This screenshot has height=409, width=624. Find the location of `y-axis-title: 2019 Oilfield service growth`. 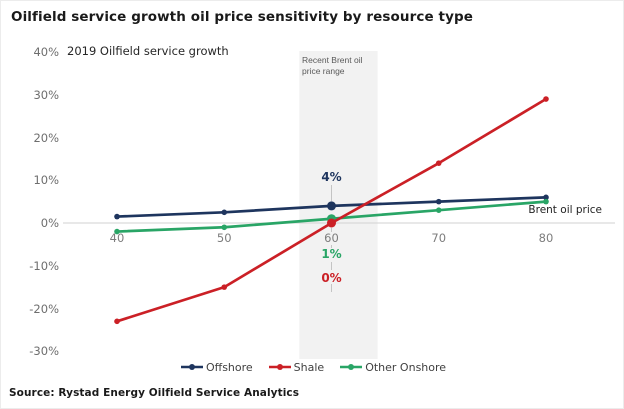

y-axis-title: 2019 Oilfield service growth is located at coordinates (148, 51).